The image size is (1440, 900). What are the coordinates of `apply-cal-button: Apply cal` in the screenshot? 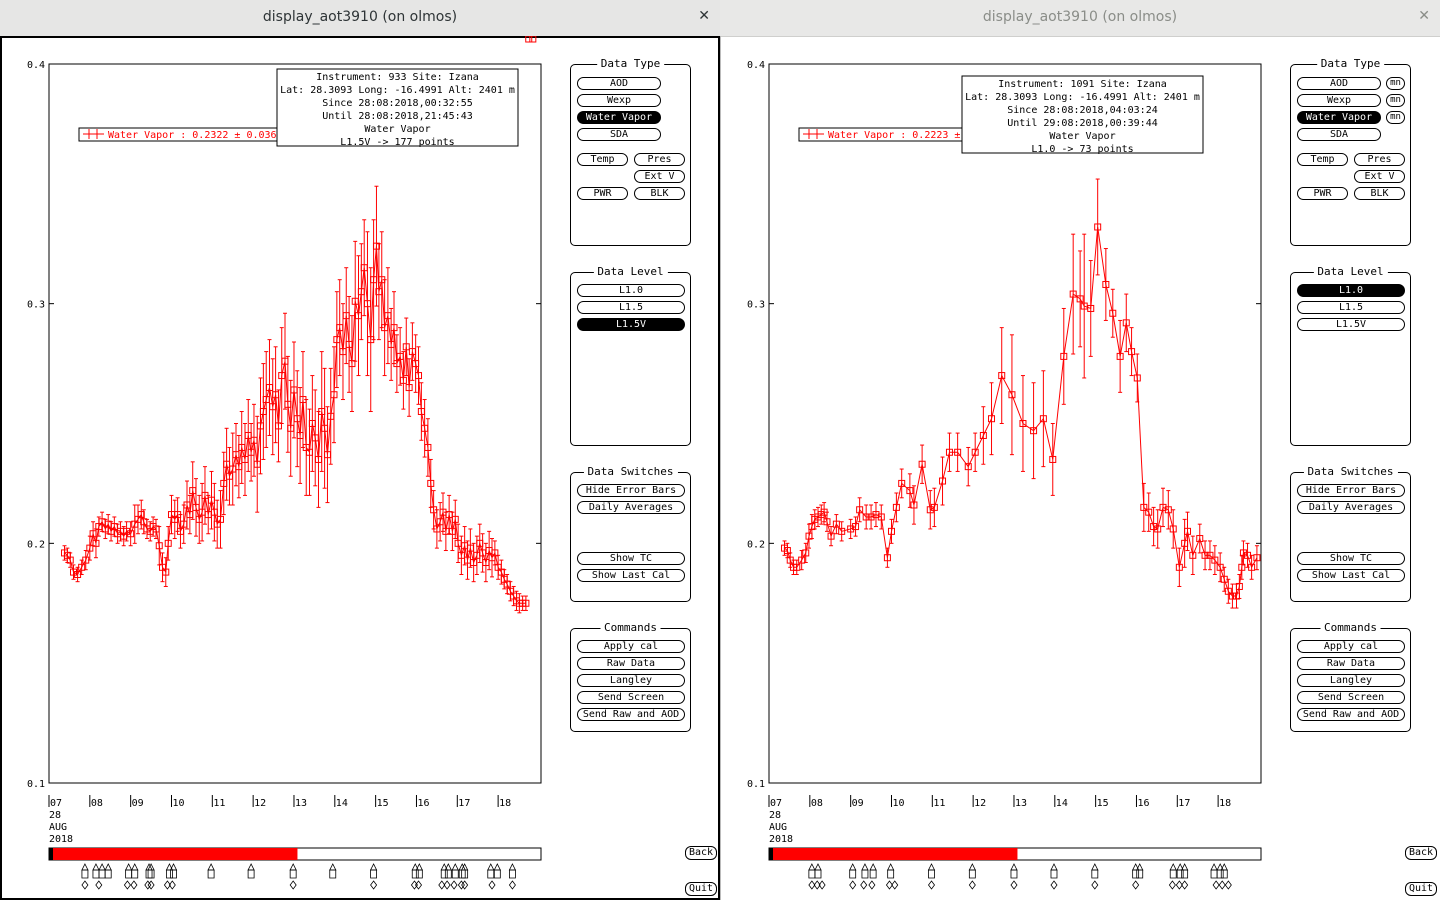 It's located at (631, 646).